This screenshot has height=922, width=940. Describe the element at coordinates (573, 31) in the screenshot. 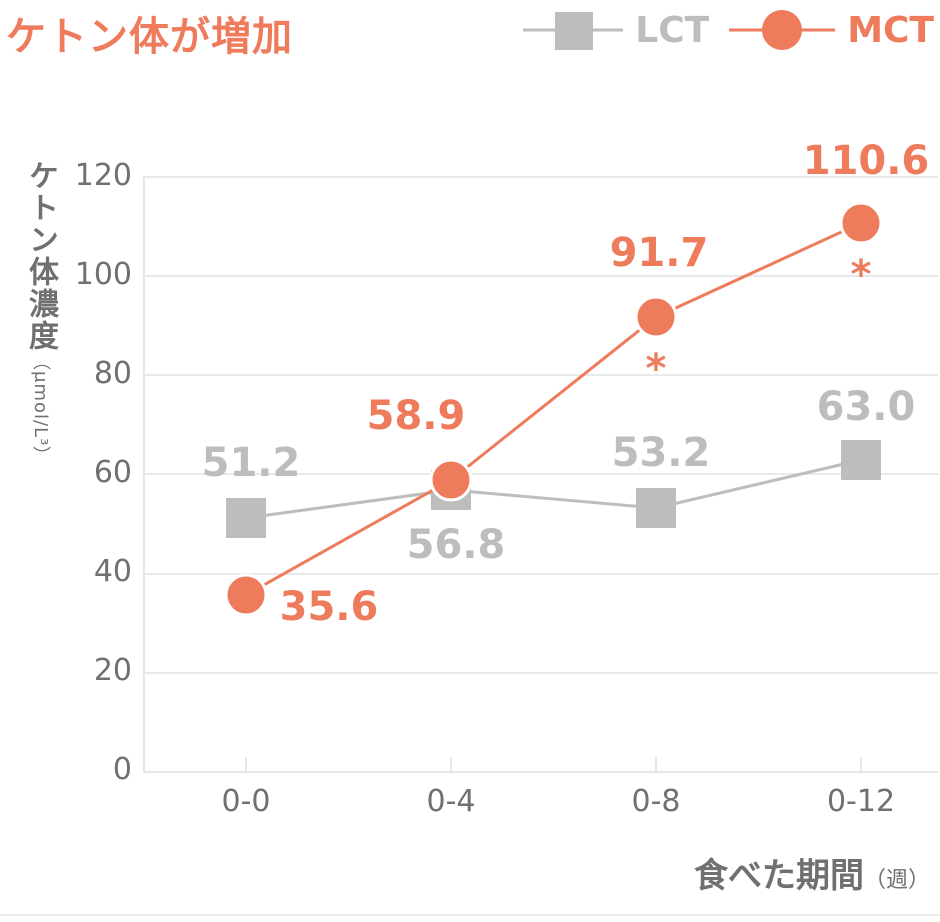

I see `square-marker-icon` at that location.